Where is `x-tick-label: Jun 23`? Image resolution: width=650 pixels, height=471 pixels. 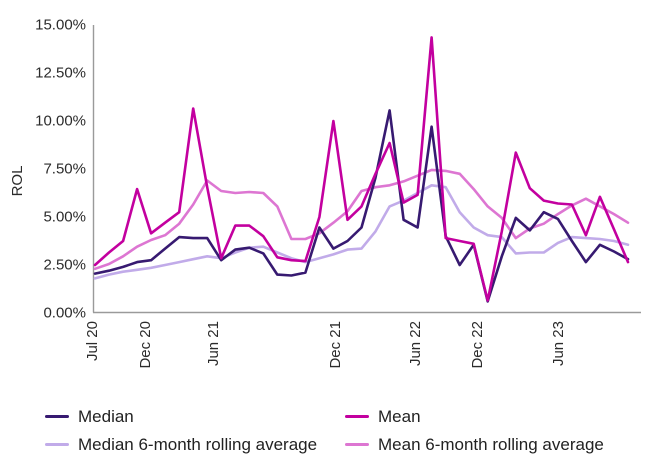 x-tick-label: Jun 23 is located at coordinates (558, 343).